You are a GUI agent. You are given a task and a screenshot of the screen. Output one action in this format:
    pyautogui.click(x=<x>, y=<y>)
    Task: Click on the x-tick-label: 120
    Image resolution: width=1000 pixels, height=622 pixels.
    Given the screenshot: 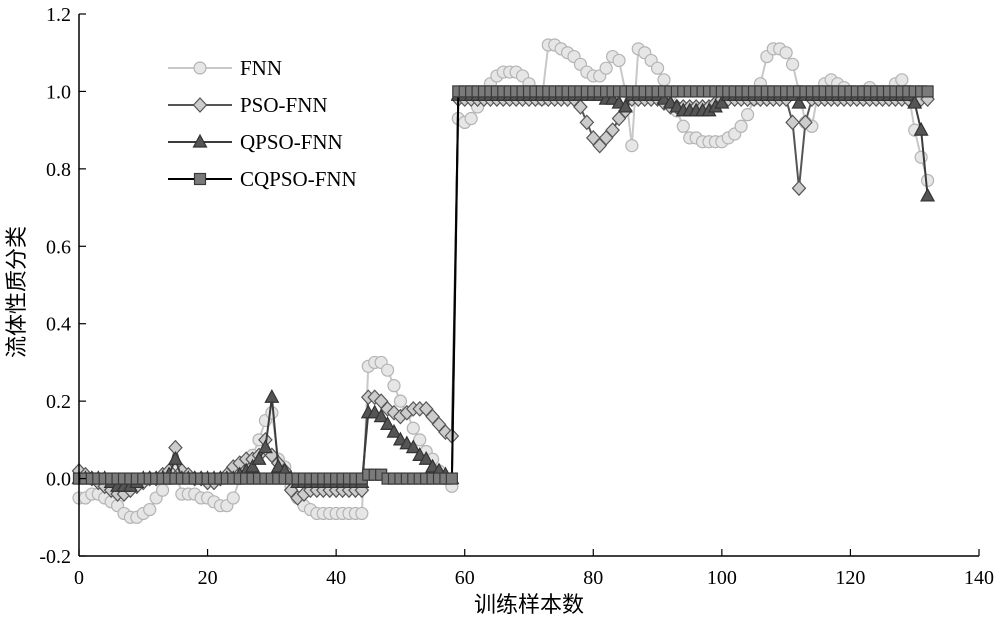 What is the action you would take?
    pyautogui.click(x=850, y=578)
    